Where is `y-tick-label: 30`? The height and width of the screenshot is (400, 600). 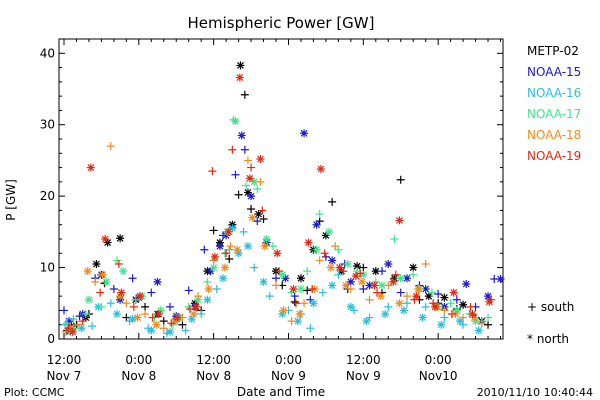
y-tick-label: 30 is located at coordinates (47, 125).